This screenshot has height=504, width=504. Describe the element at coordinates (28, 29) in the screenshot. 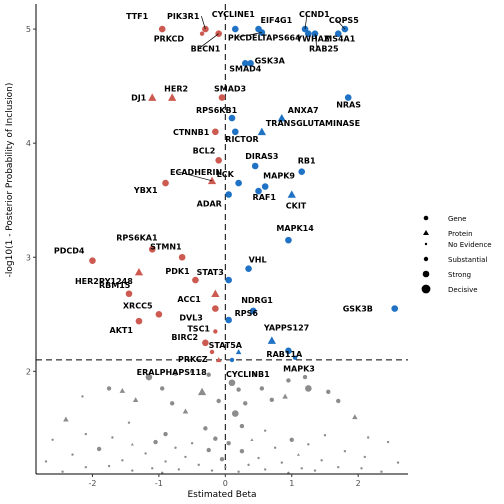

I see `y-tick-label: 5` at that location.